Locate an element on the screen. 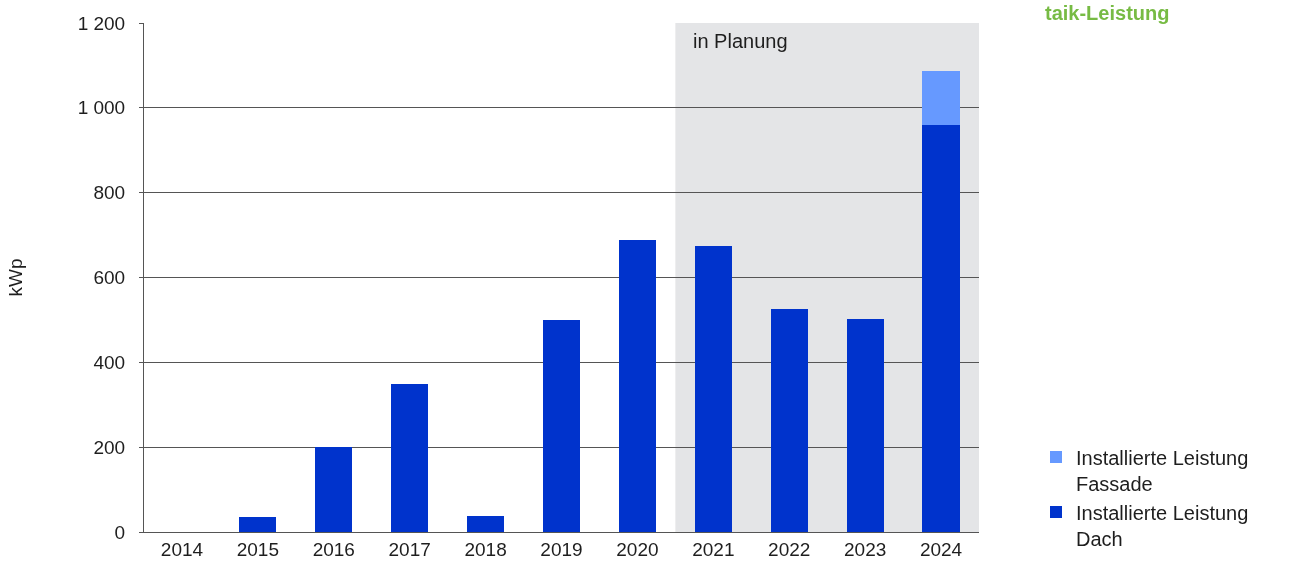 The image size is (1293, 569). x-tick-label: 2015 is located at coordinates (257, 549).